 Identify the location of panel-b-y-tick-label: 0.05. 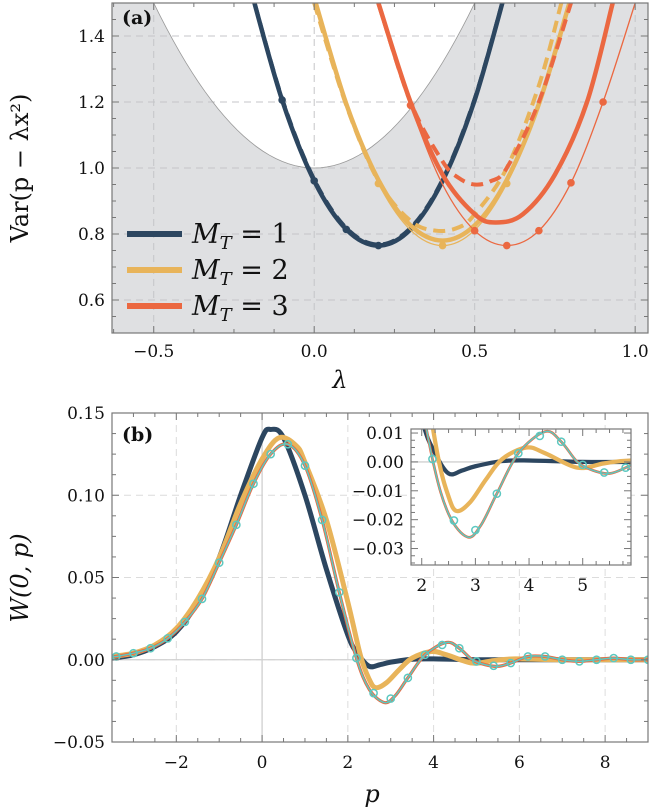
(86, 579).